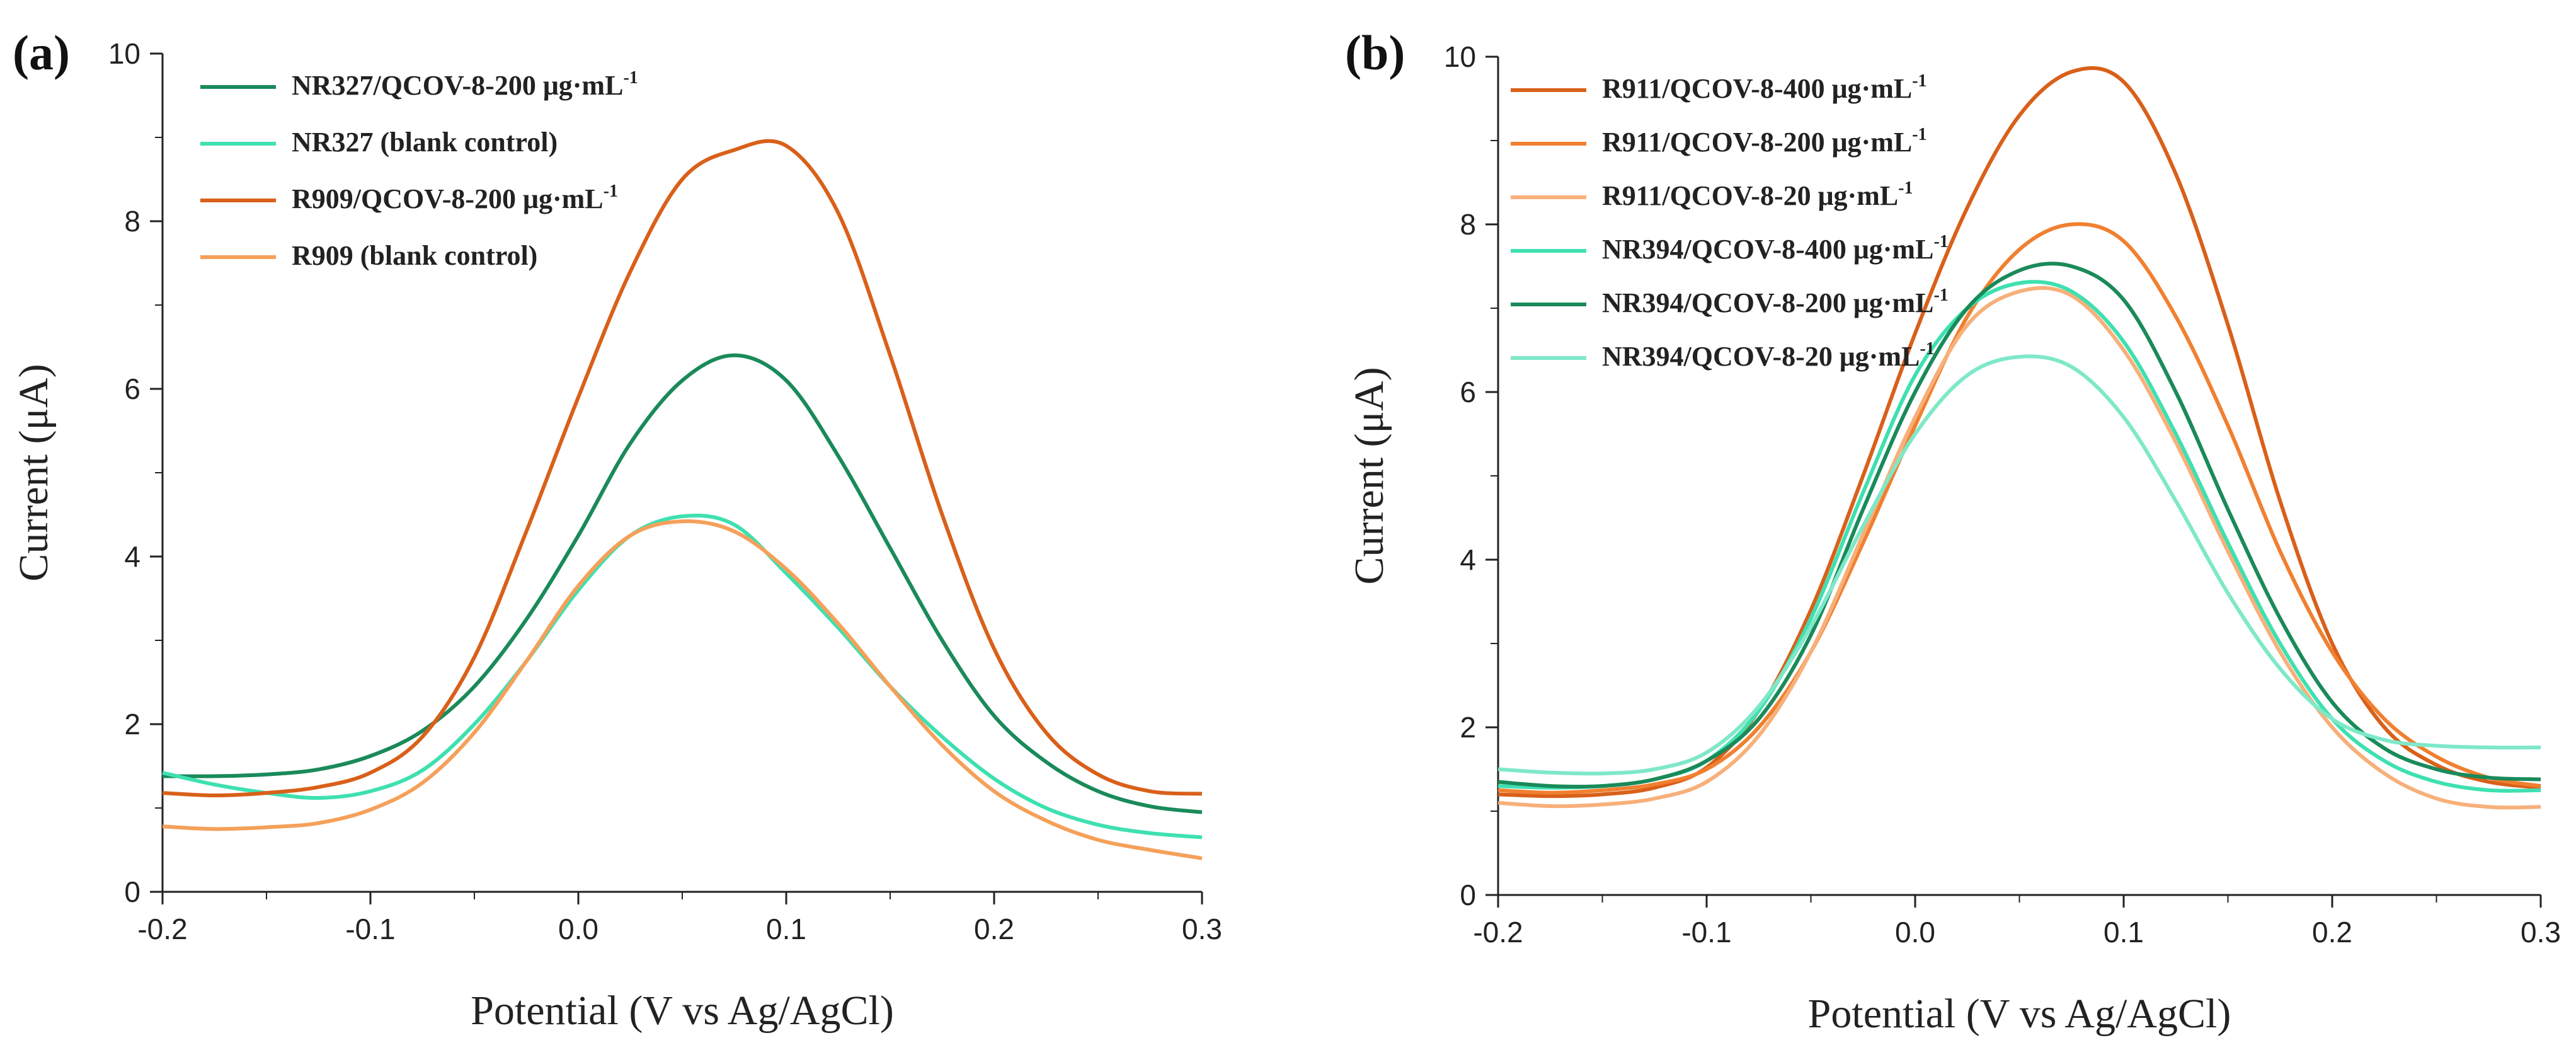 The height and width of the screenshot is (1062, 2576). Describe the element at coordinates (1765, 141) in the screenshot. I see `legend-label-1: R911/QCOV-8-200 μg·mL-1` at that location.